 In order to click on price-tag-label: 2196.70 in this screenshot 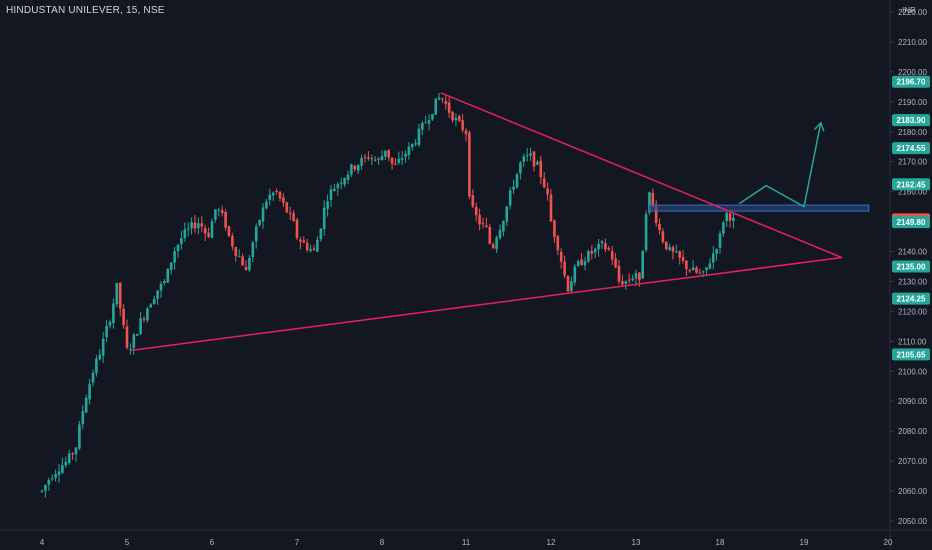, I will do `click(911, 82)`.